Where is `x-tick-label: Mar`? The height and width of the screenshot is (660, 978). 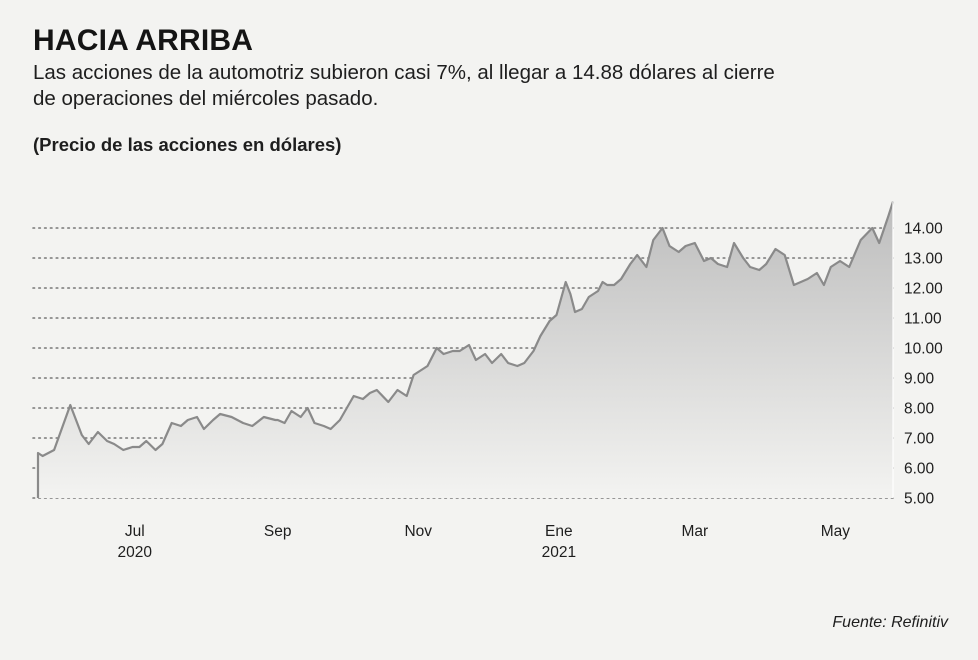
x-tick-label: Mar is located at coordinates (694, 531).